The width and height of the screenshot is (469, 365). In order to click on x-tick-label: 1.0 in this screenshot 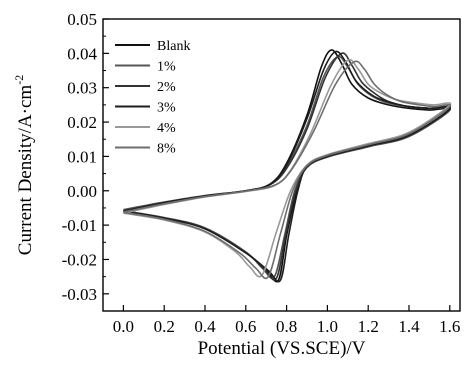, I will do `click(327, 326)`.